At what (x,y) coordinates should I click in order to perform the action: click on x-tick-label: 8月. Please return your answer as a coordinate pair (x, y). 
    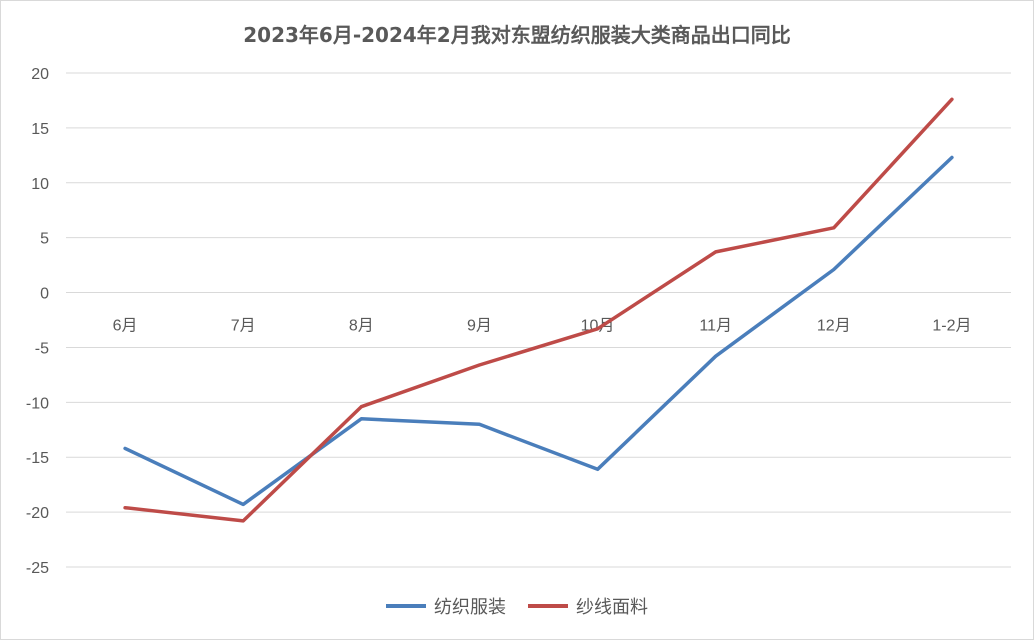
    Looking at the image, I should click on (361, 326).